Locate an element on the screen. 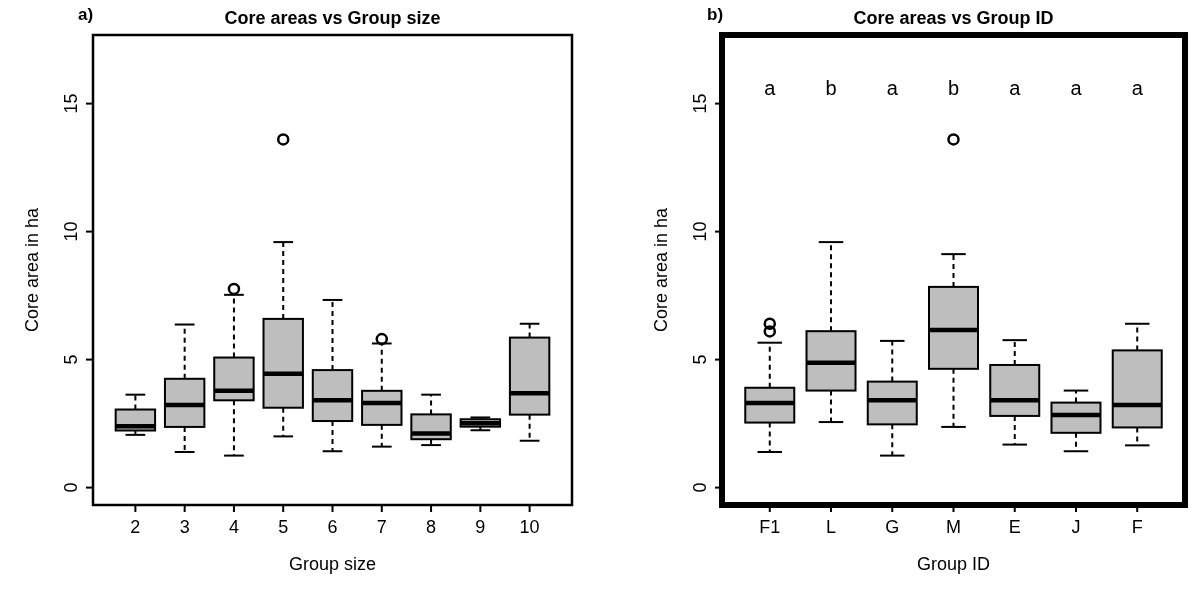 The image size is (1193, 597). x-tick-label: L is located at coordinates (831, 527).